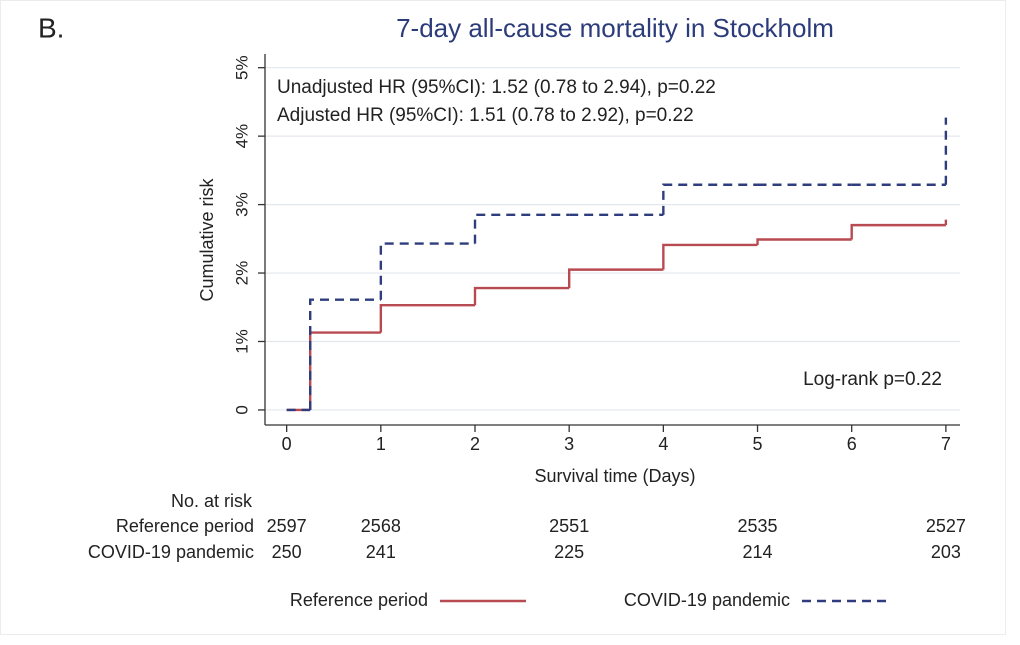 This screenshot has height=645, width=1020. I want to click on x-tick-label: 0, so click(287, 444).